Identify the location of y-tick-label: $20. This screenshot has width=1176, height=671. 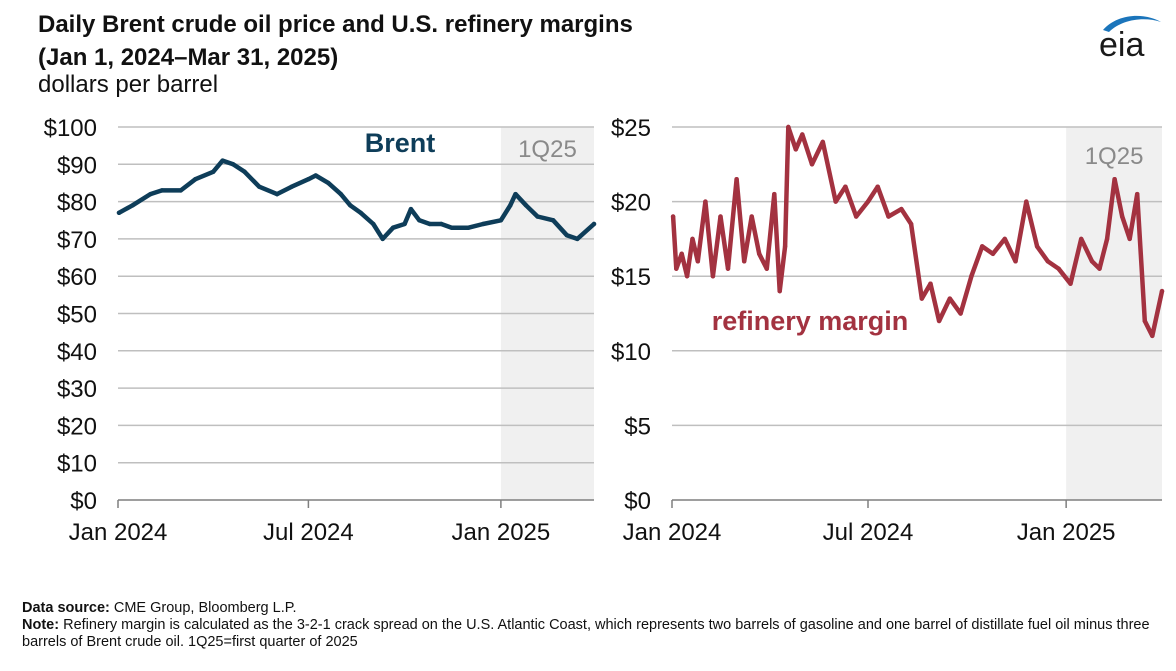
(77, 426).